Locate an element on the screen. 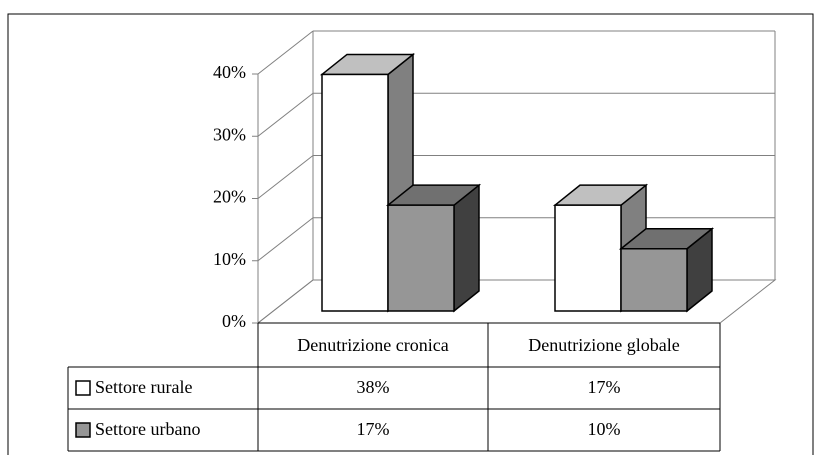 Image resolution: width=824 pixels, height=462 pixels. y-tick-label: 30% is located at coordinates (229, 134).